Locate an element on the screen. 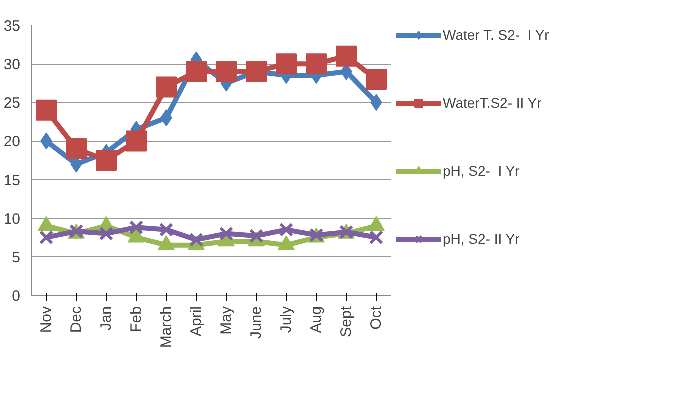 The width and height of the screenshot is (673, 408). x-tick-label: Oct is located at coordinates (376, 318).